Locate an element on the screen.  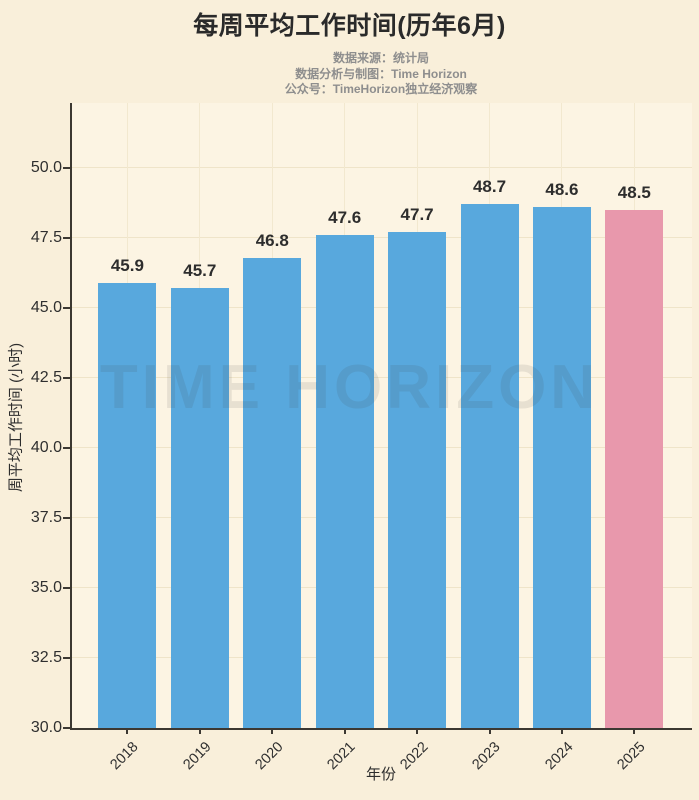
subtitle-author-line: 数据分析与制图：Time Horizon is located at coordinates (381, 73).